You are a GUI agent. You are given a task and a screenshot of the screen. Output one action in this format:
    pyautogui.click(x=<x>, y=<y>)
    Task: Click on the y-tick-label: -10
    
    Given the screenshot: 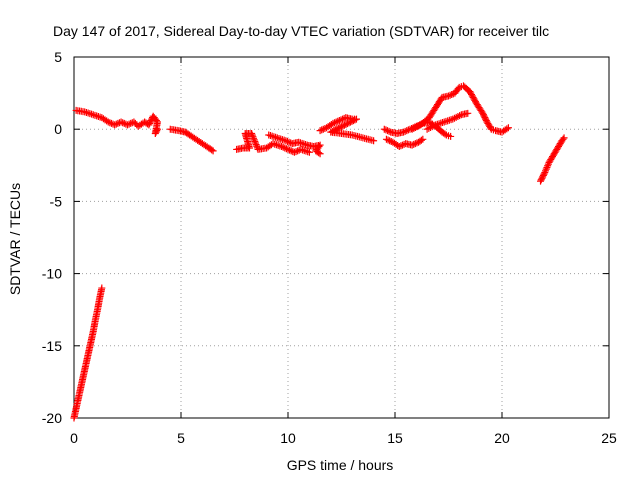 What is the action you would take?
    pyautogui.click(x=52, y=274)
    